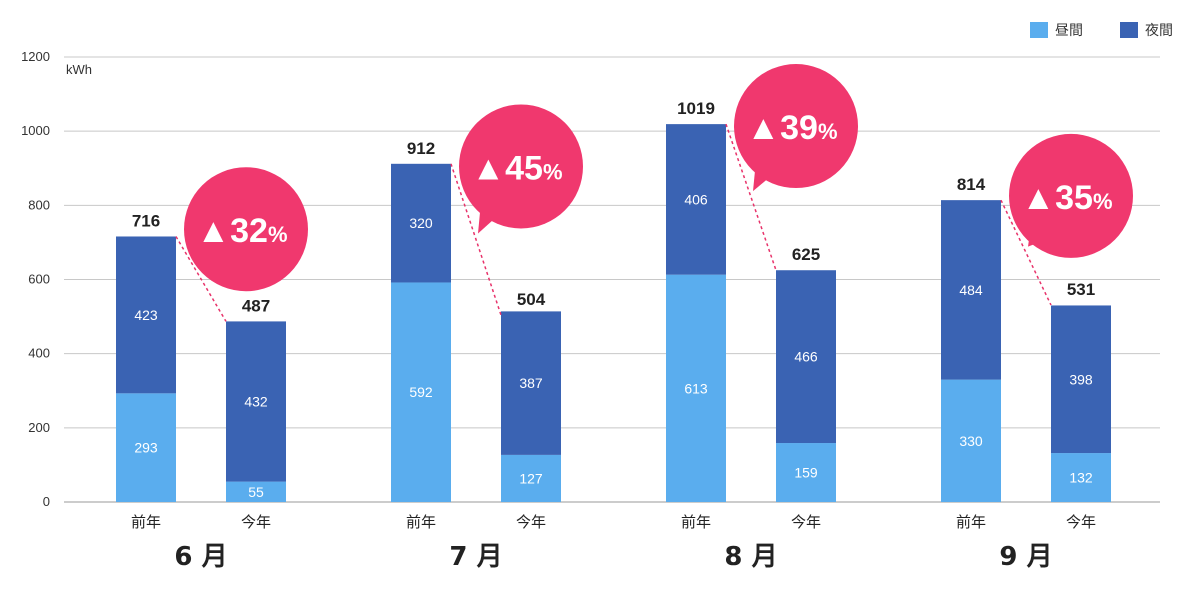  What do you see at coordinates (750, 557) in the screenshot?
I see `month-label: 8 月` at bounding box center [750, 557].